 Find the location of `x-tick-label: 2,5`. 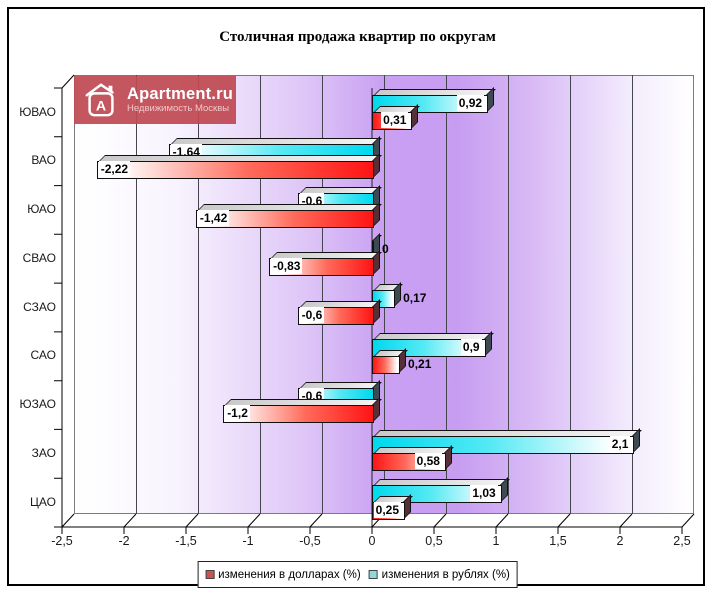

x-tick-label: 2,5 is located at coordinates (682, 541).